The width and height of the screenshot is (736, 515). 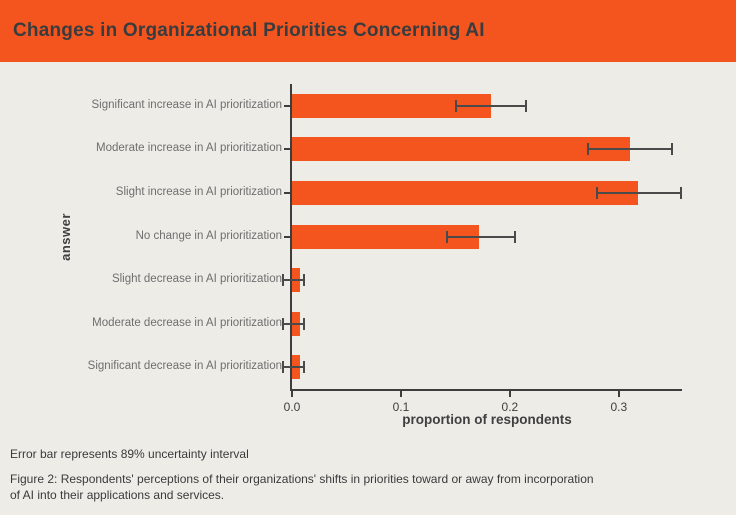 What do you see at coordinates (486, 390) in the screenshot?
I see `x-axis-line` at bounding box center [486, 390].